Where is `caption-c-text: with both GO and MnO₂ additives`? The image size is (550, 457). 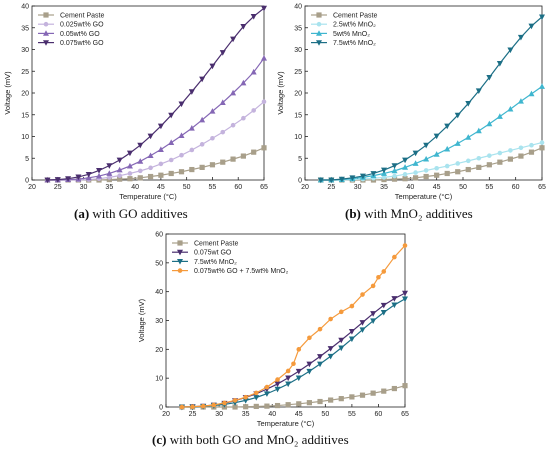 caption-c-text: with both GO and MnO₂ additives is located at coordinates (257, 439).